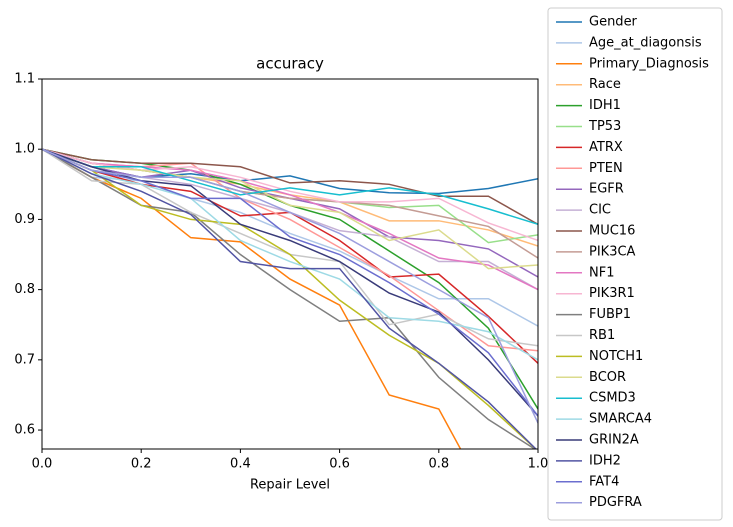  I want to click on legend-label: PTEN, so click(606, 168).